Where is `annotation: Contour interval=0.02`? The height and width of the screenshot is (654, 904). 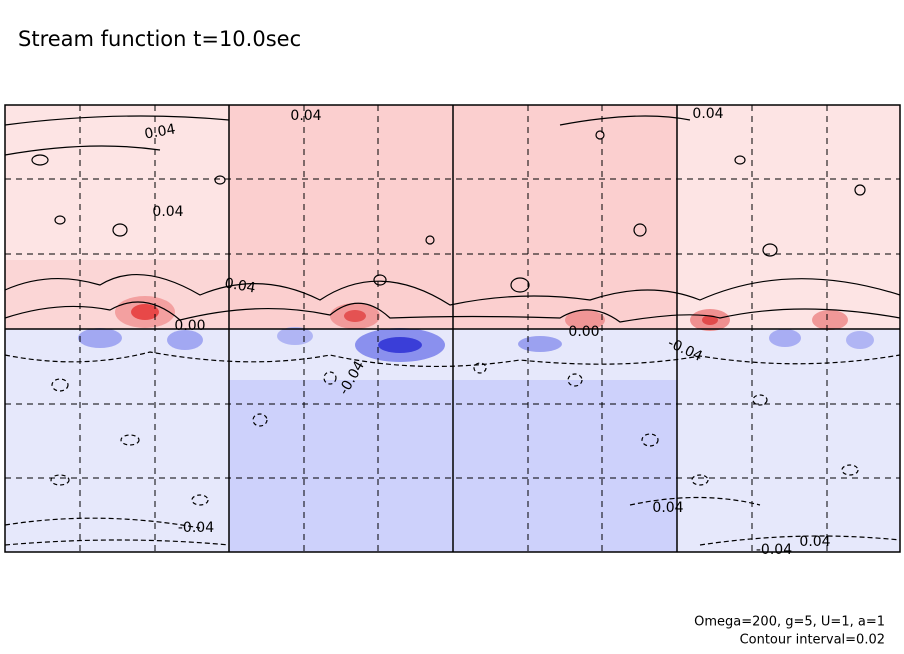 annotation: Contour interval=0.02 is located at coordinates (812, 640).